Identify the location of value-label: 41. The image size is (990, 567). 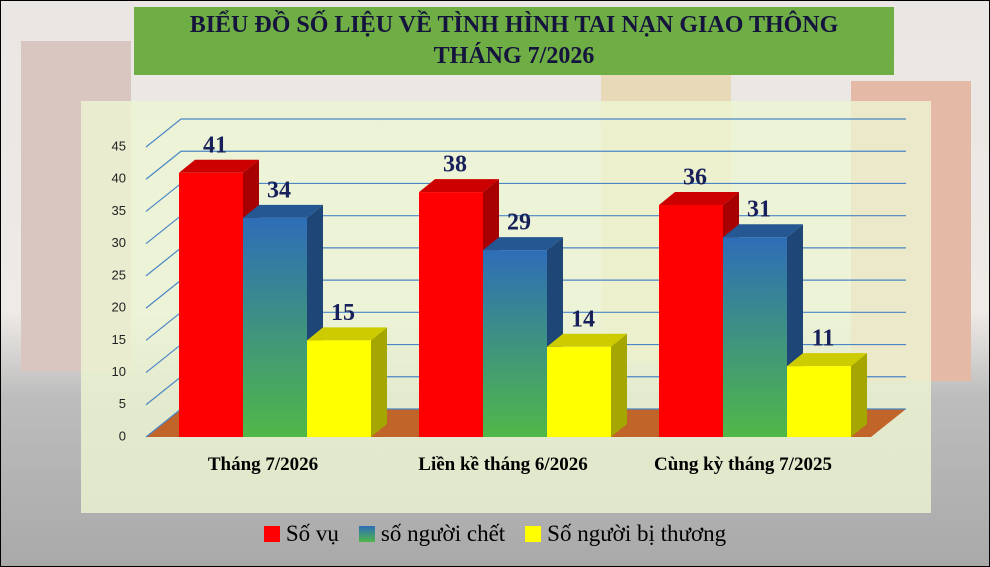
(215, 145).